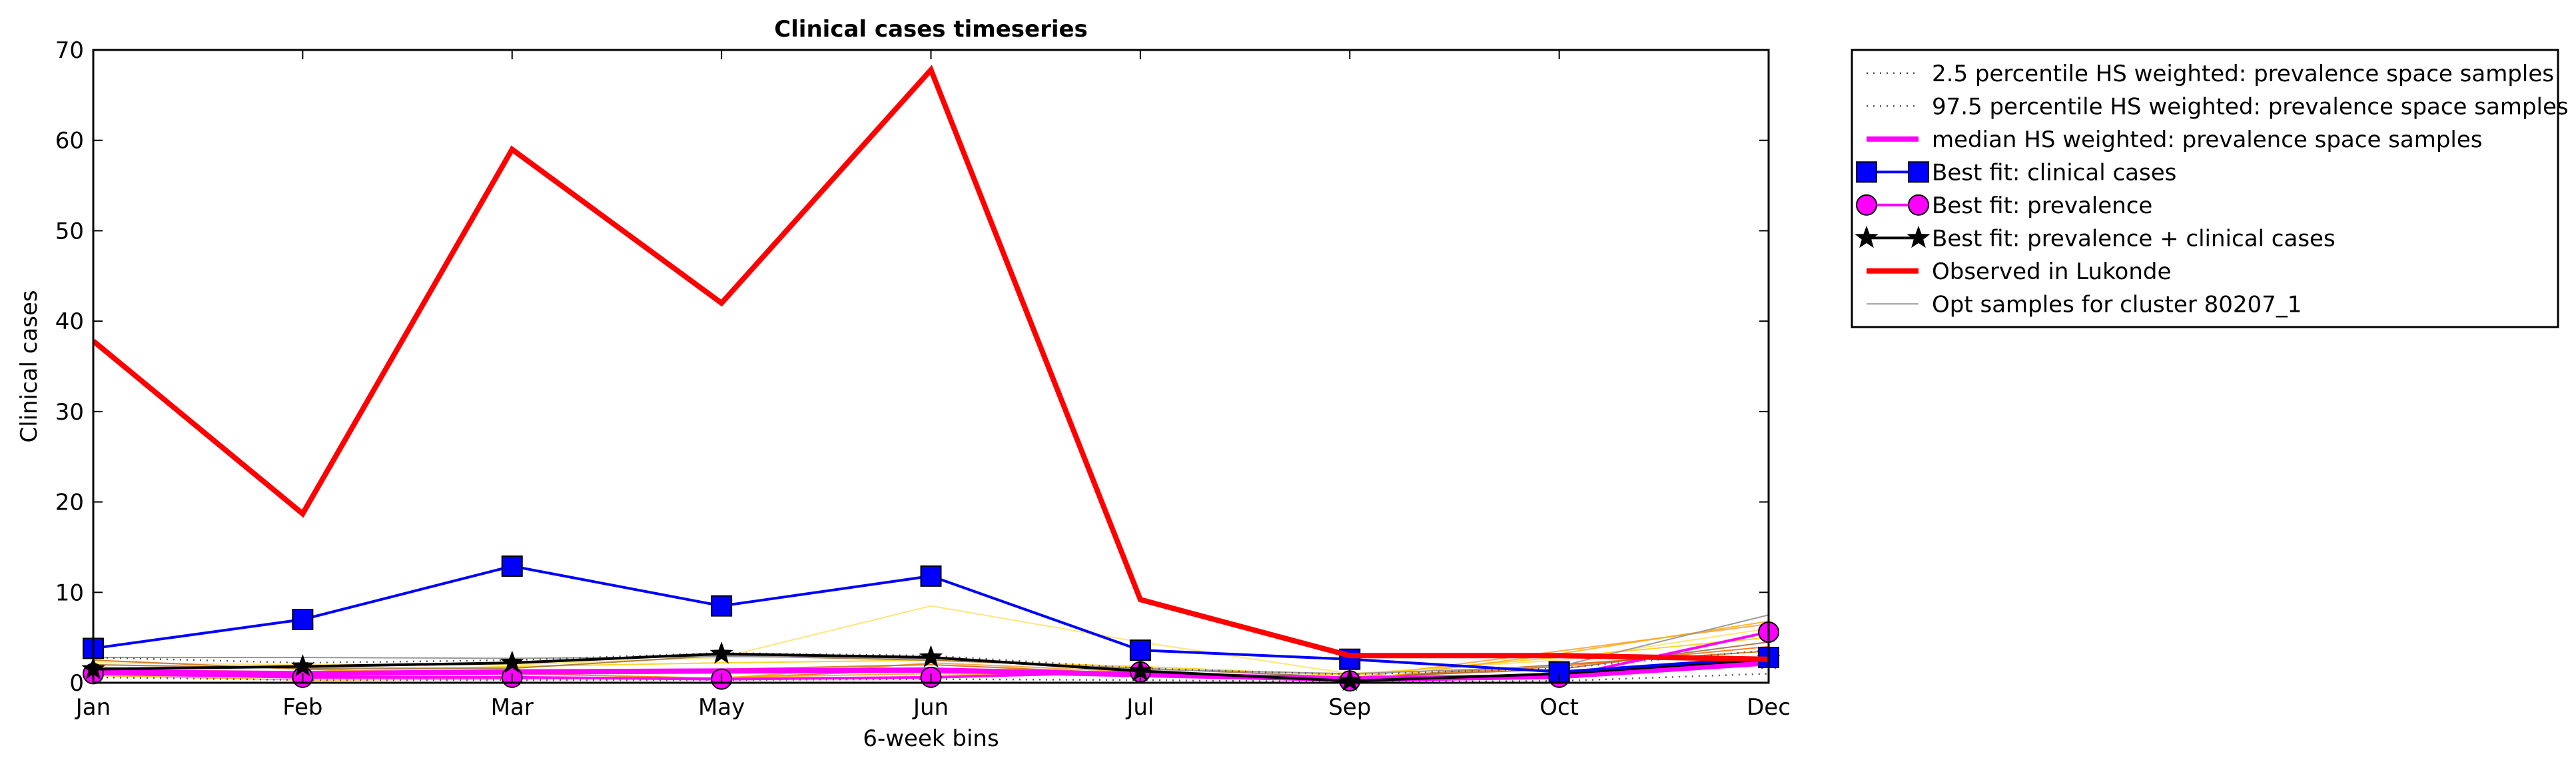  Describe the element at coordinates (2042, 206) in the screenshot. I see `legend-label-4: Best fit: prevalence` at that location.